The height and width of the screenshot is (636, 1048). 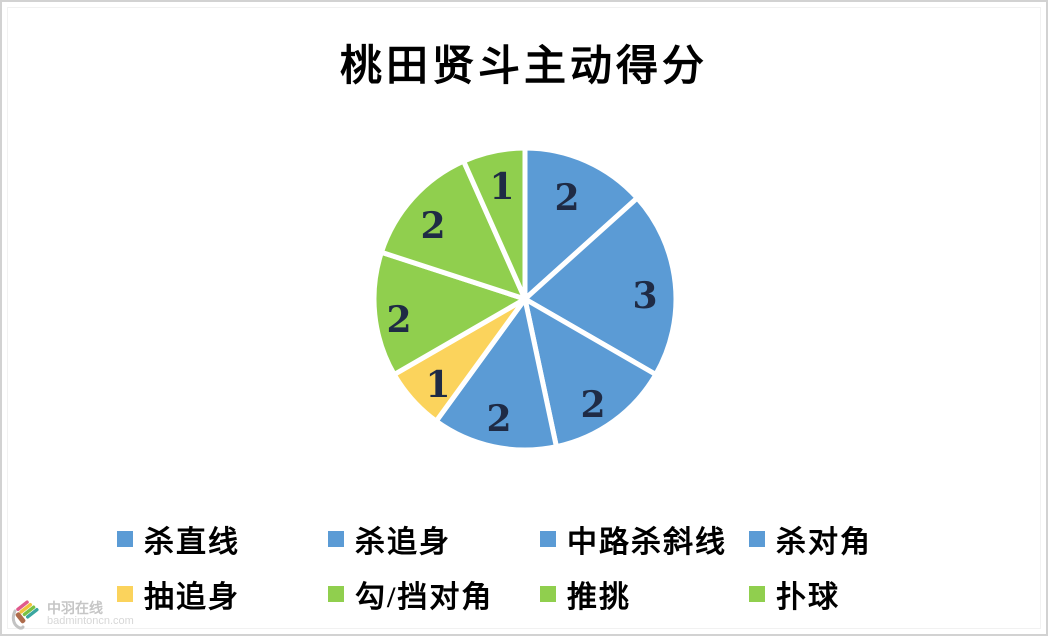 What do you see at coordinates (75, 607) in the screenshot?
I see `watermark-site-name: 中羽在线` at bounding box center [75, 607].